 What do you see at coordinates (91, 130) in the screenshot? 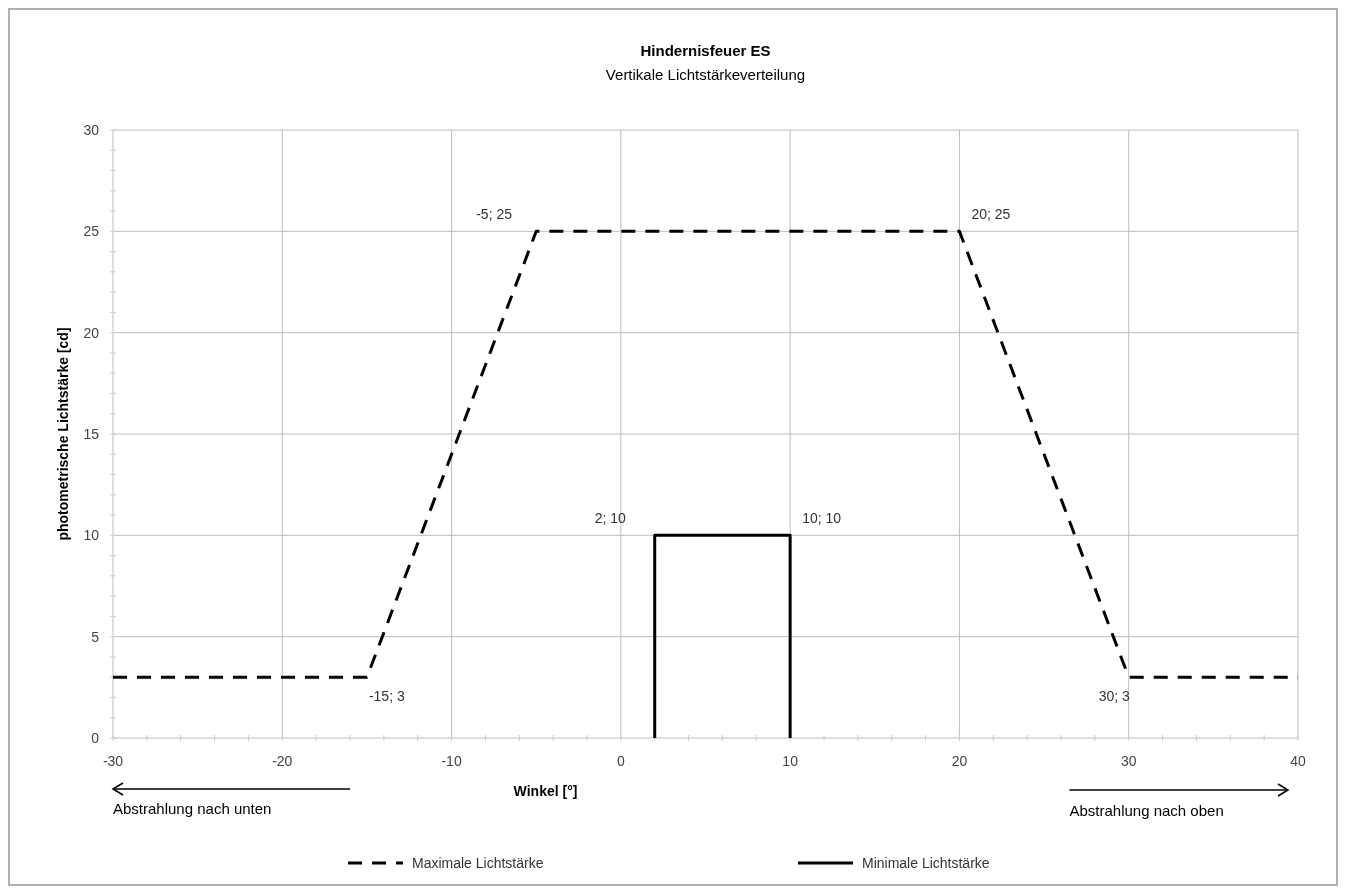
I see `y-tick-label: 30` at bounding box center [91, 130].